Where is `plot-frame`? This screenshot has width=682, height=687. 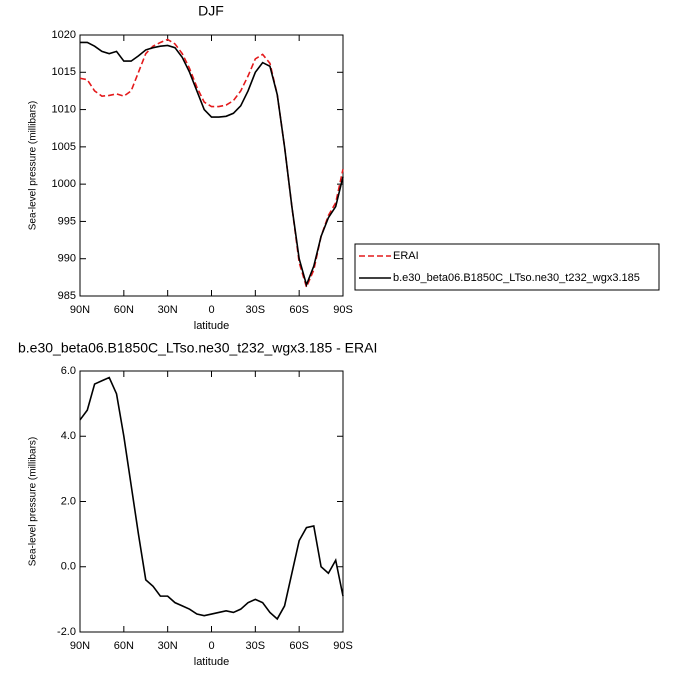 plot-frame is located at coordinates (211, 165).